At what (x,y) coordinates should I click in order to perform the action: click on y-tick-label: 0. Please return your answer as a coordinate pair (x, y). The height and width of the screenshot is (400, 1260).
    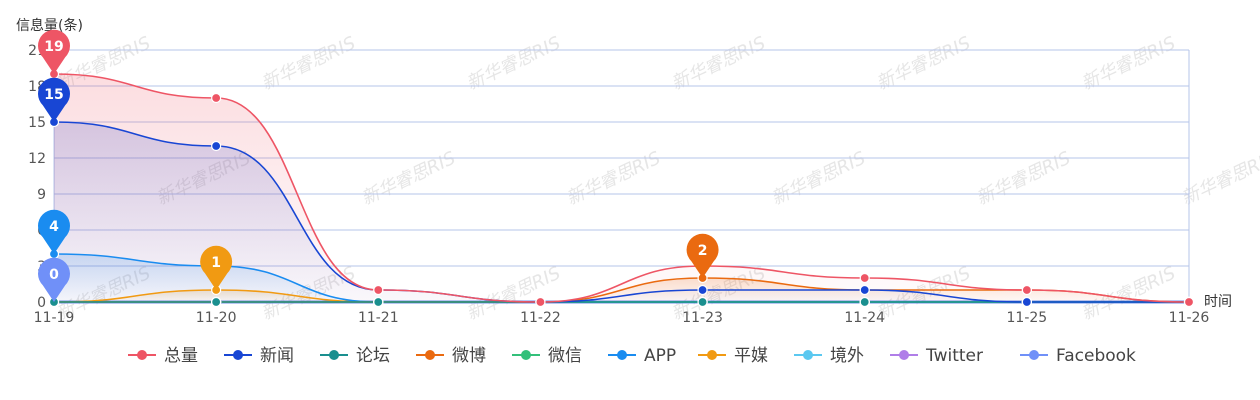
    Looking at the image, I should click on (41, 303).